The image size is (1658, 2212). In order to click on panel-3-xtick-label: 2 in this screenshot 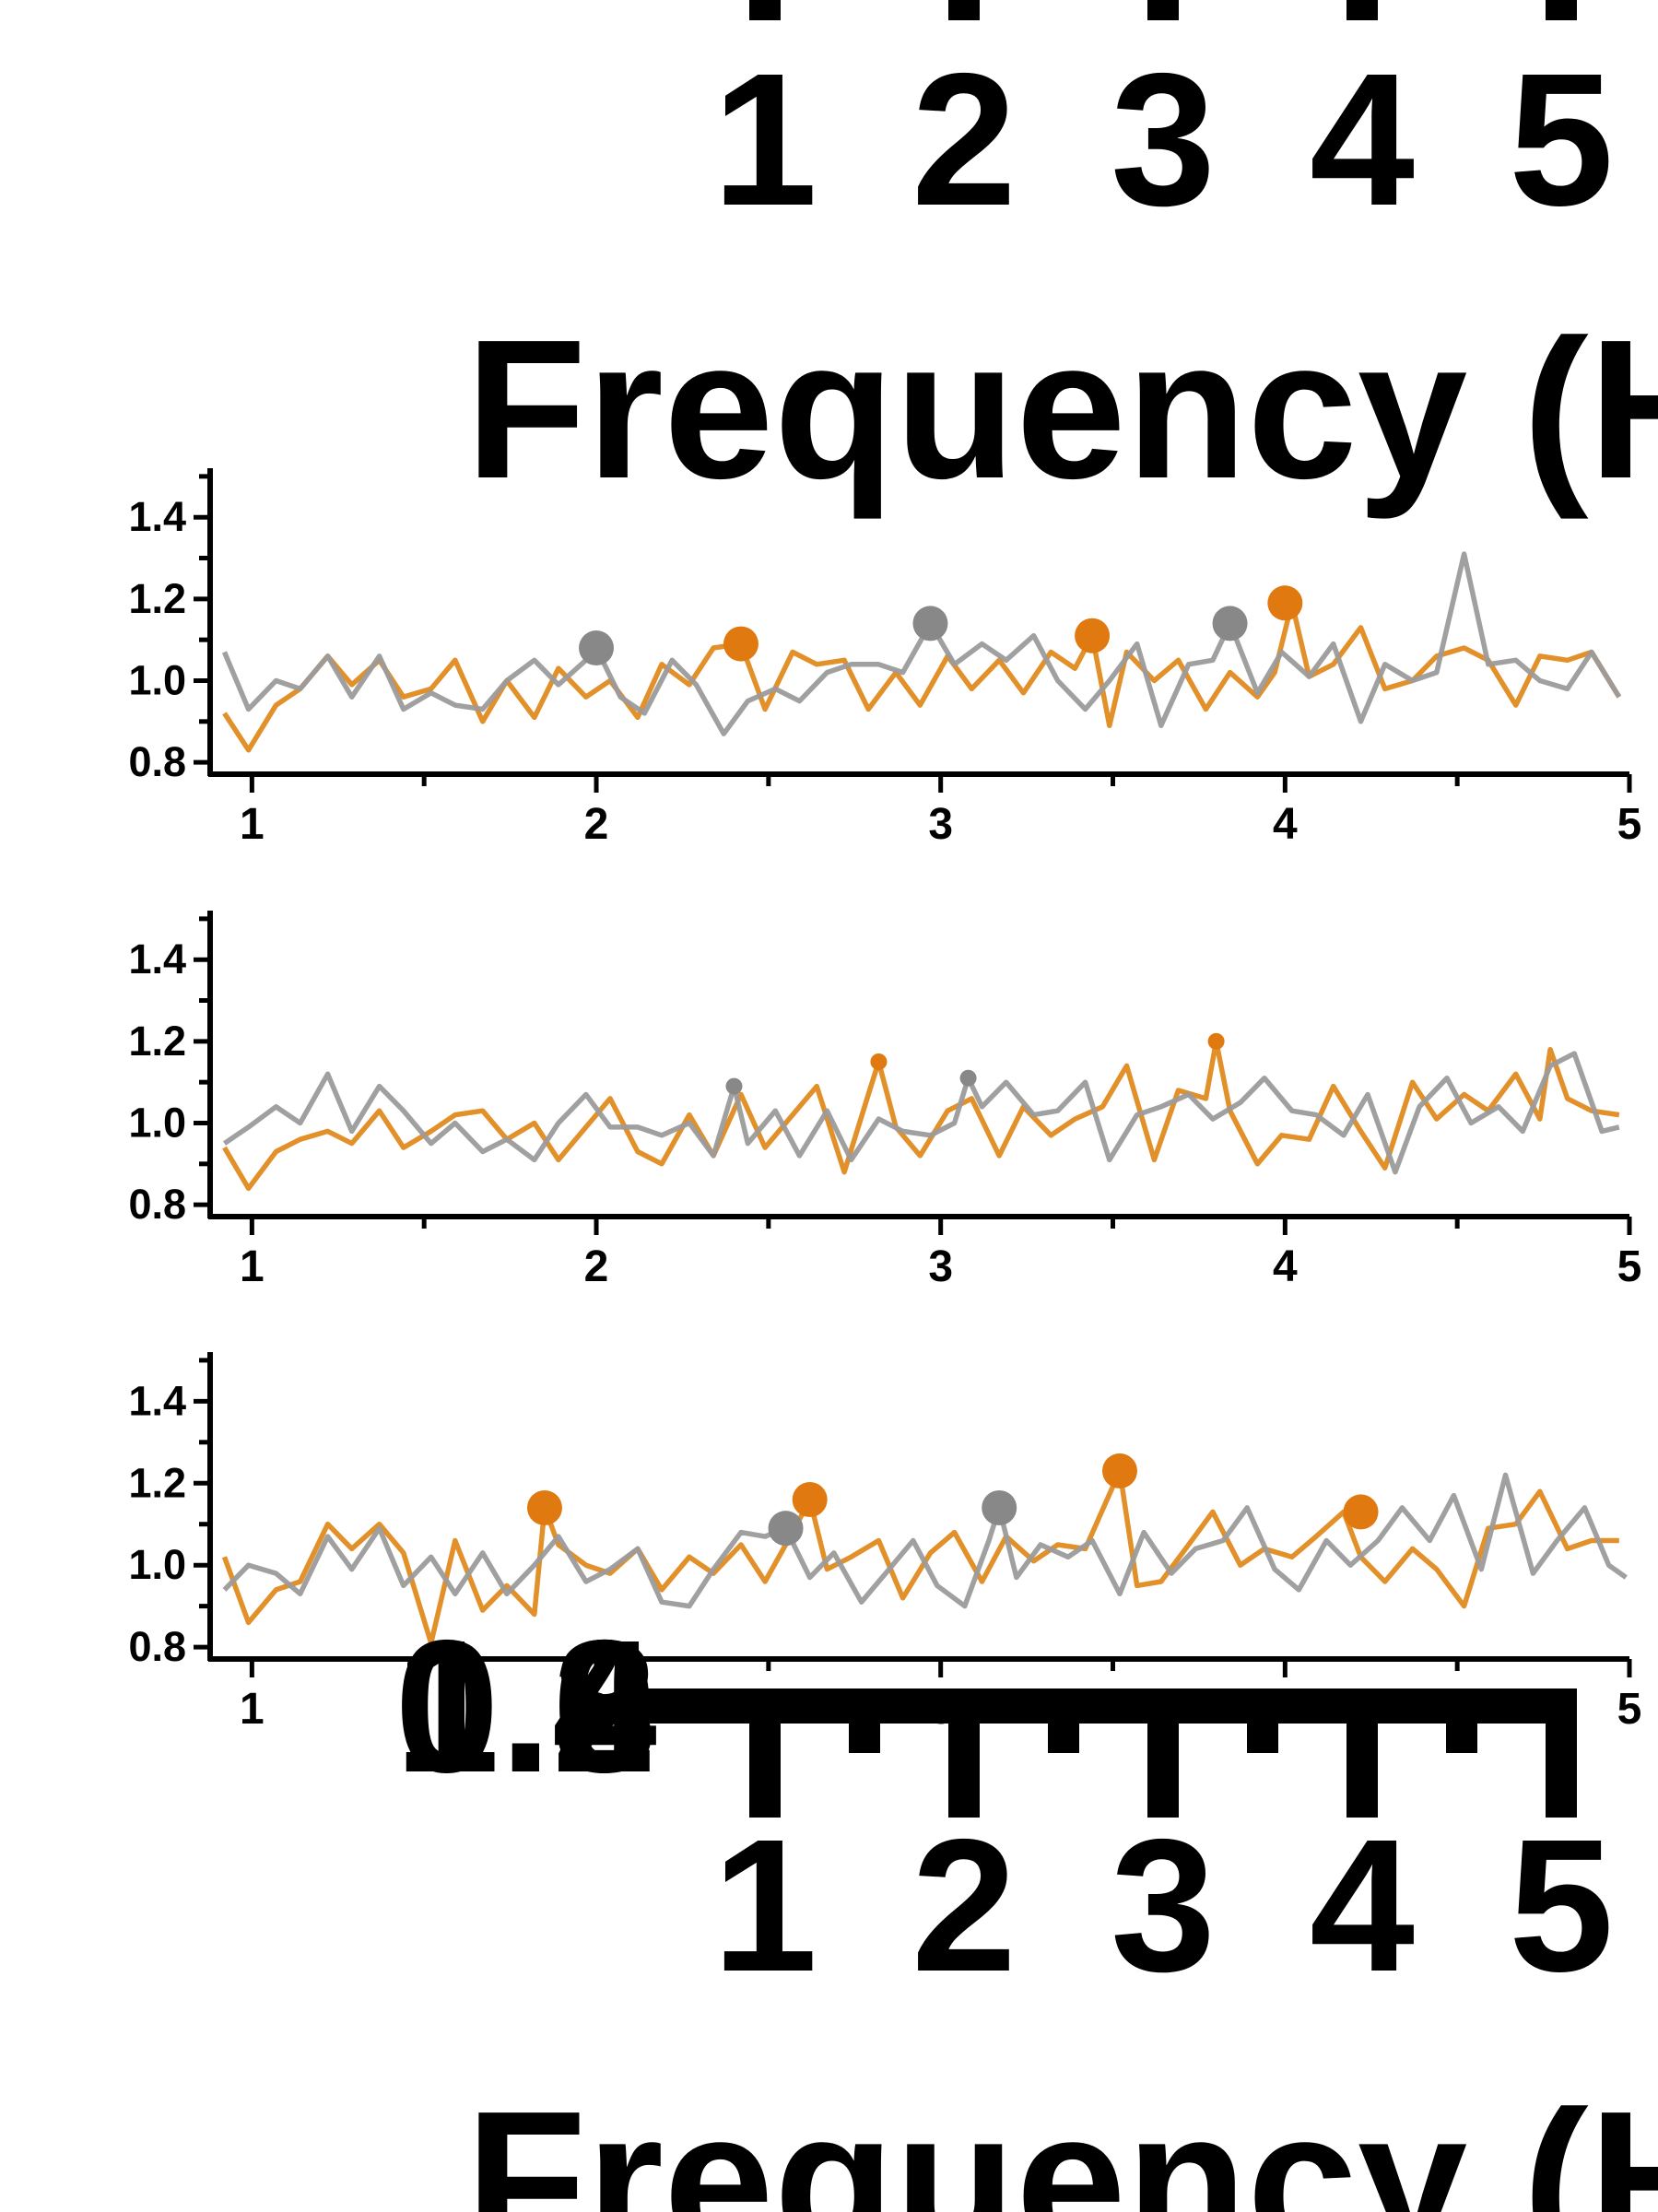, I will do `click(596, 1709)`.